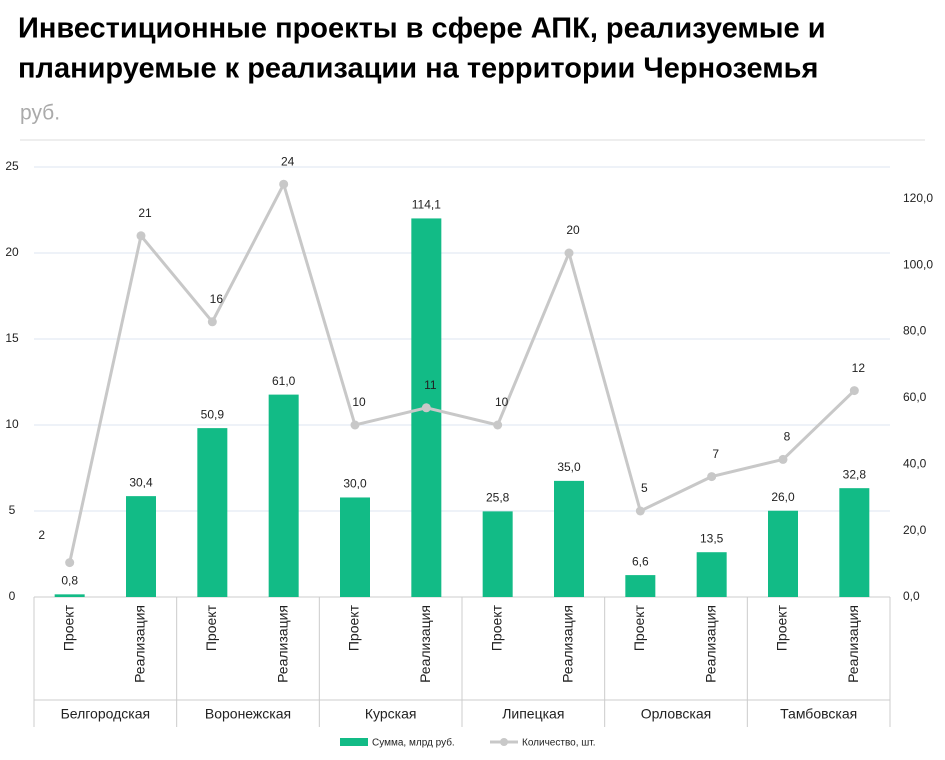 The width and height of the screenshot is (945, 760). What do you see at coordinates (430, 385) in the screenshot?
I see `data-label: 11` at bounding box center [430, 385].